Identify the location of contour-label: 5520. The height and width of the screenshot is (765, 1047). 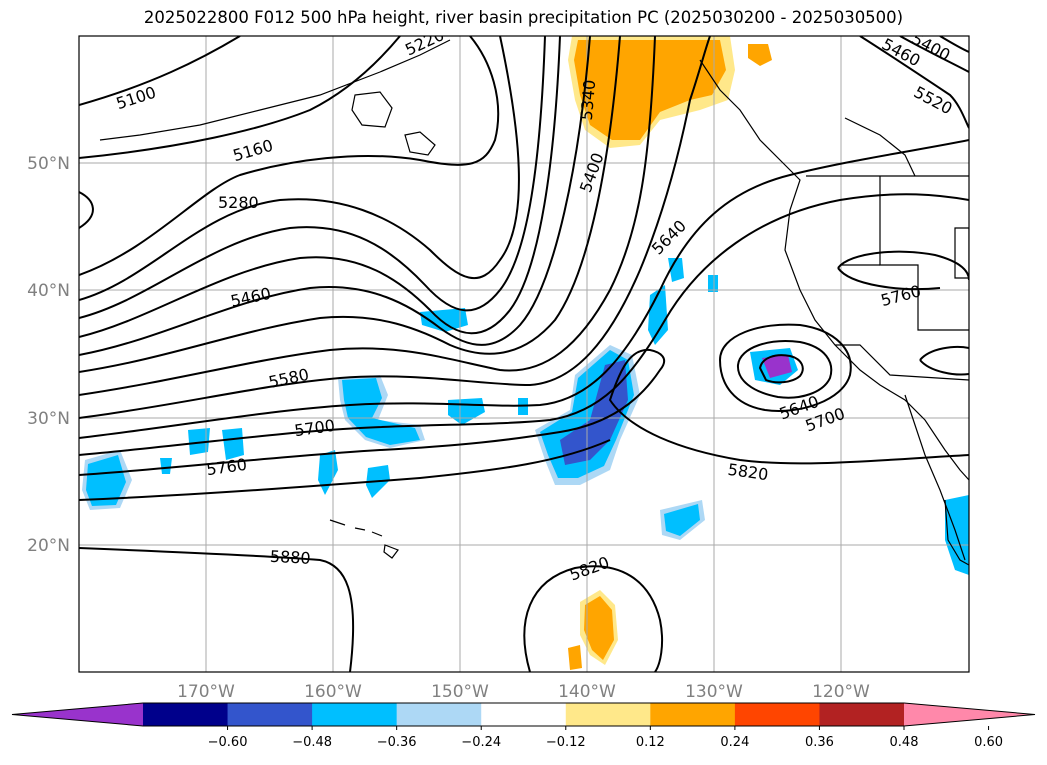
(933, 100).